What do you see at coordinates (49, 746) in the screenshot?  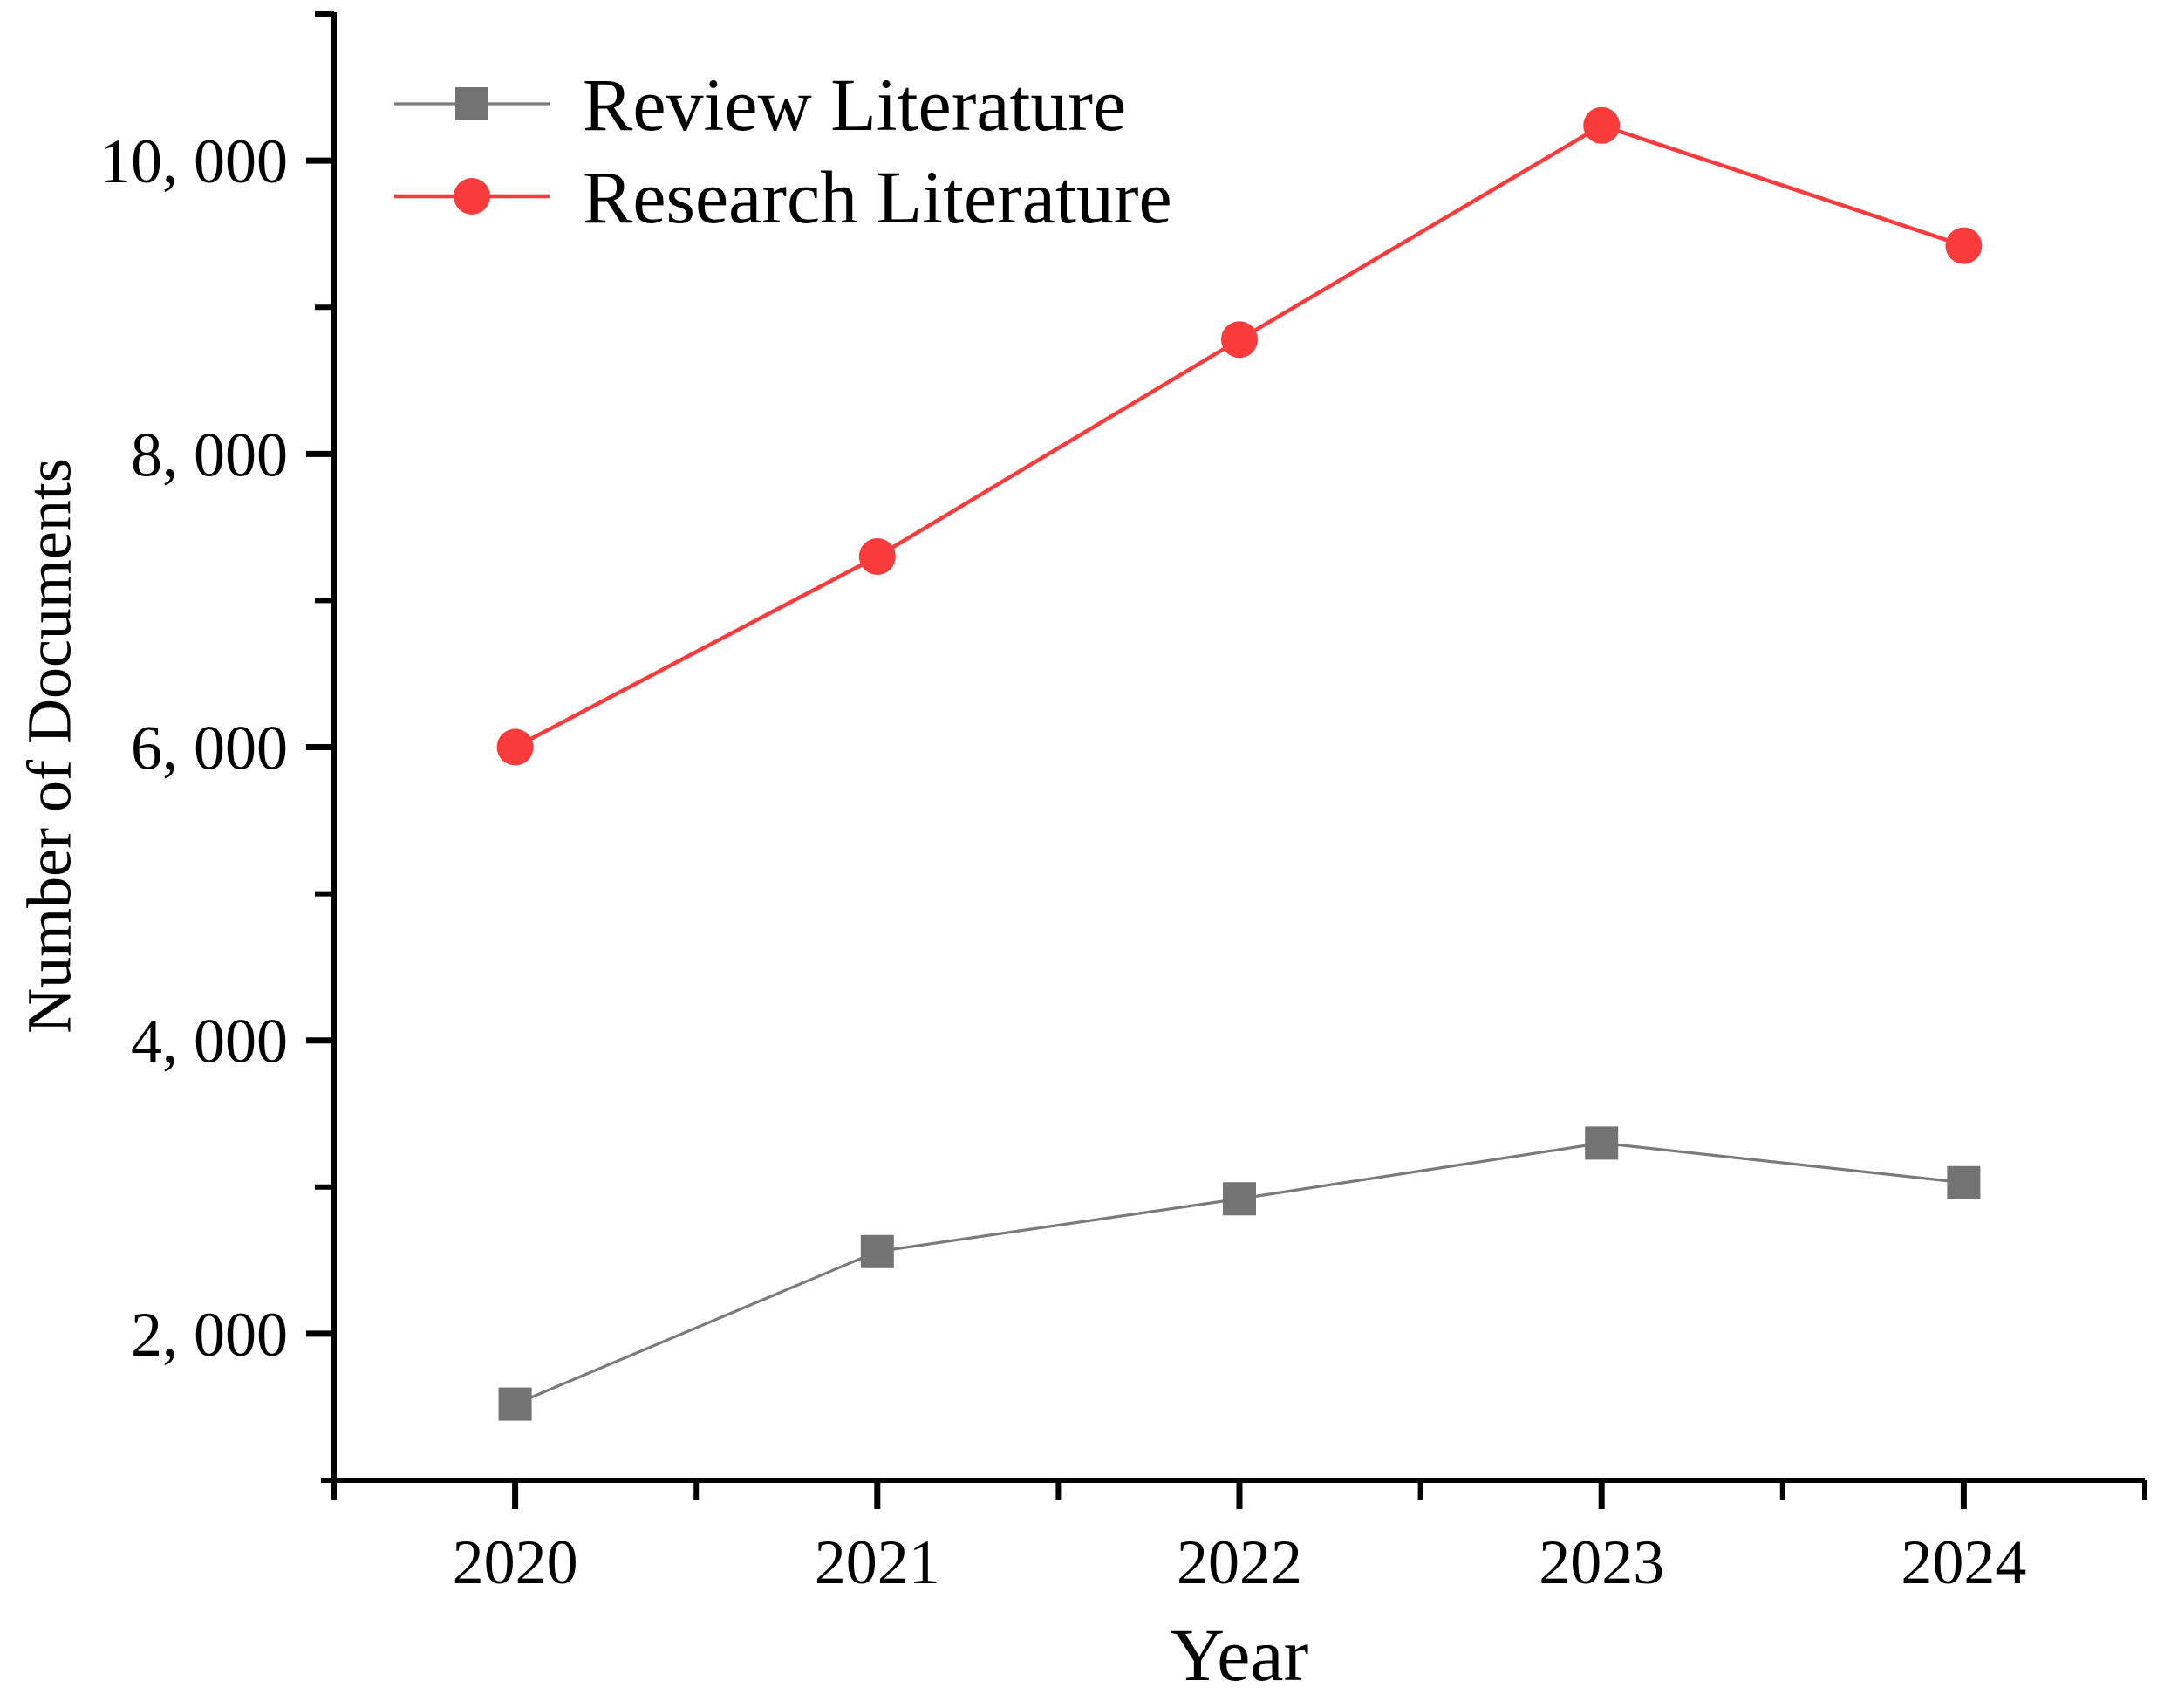 I see `y-axis-title: Number of Documents` at bounding box center [49, 746].